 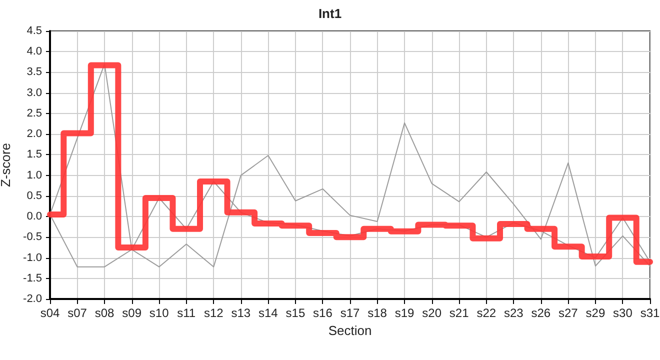 What do you see at coordinates (350, 330) in the screenshot?
I see `x-axis-title: Section` at bounding box center [350, 330].